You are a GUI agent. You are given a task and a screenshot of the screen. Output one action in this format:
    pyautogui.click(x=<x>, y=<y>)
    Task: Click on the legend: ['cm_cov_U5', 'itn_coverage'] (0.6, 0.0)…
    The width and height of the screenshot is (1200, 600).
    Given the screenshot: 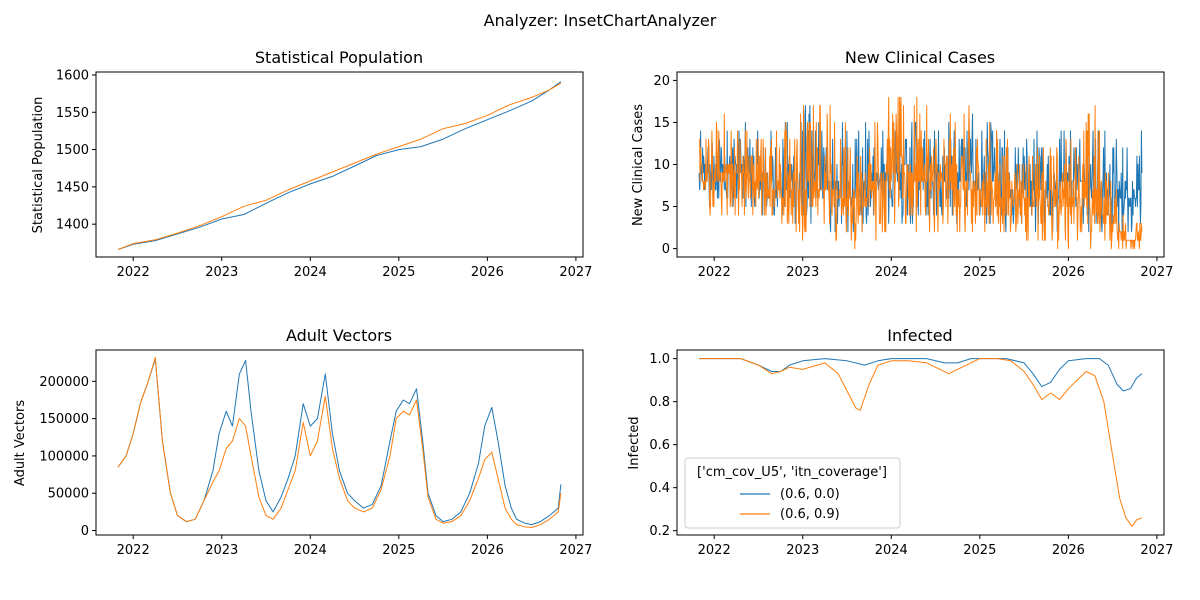 What is the action you would take?
    pyautogui.click(x=792, y=493)
    